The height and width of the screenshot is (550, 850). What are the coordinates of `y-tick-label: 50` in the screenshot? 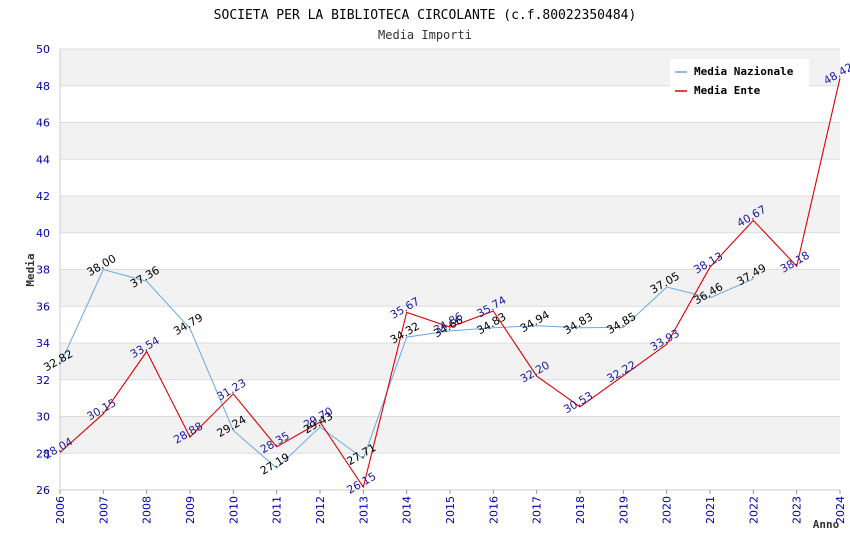 It's located at (43, 49).